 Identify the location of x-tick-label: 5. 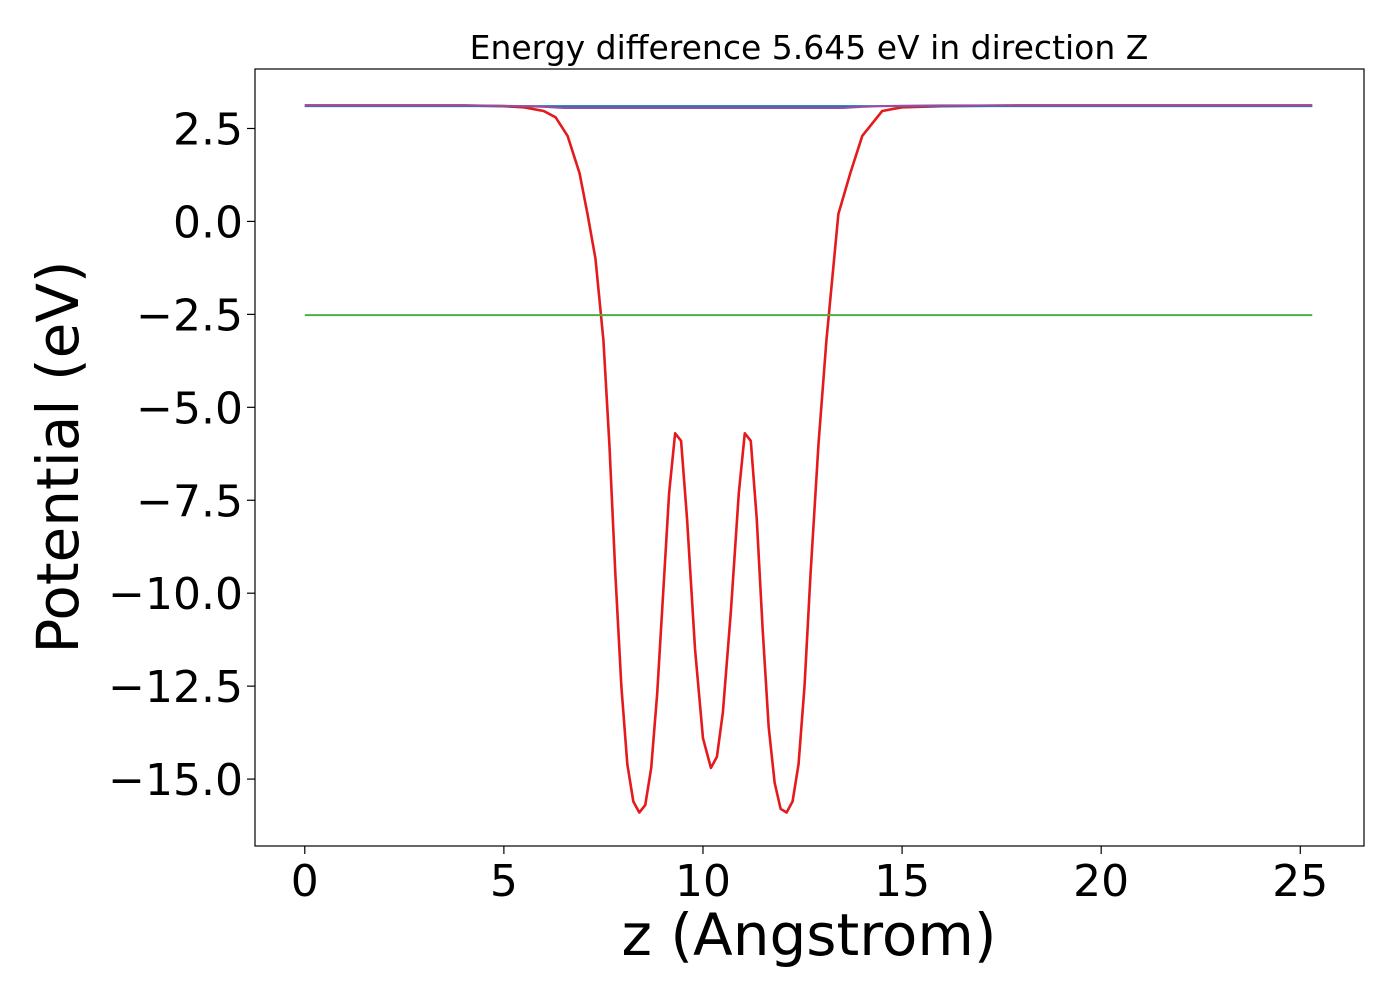
(504, 881).